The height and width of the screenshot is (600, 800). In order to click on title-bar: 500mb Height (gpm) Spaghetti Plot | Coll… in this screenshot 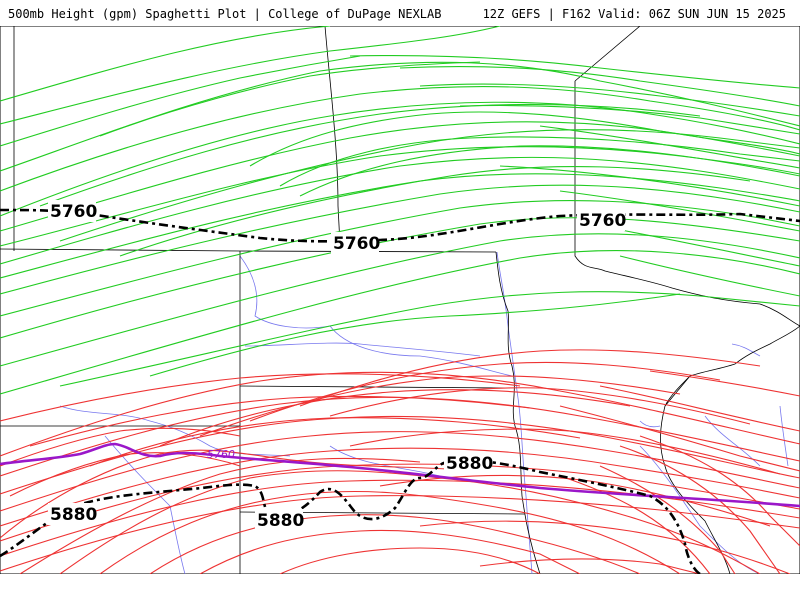, I will do `click(400, 13)`.